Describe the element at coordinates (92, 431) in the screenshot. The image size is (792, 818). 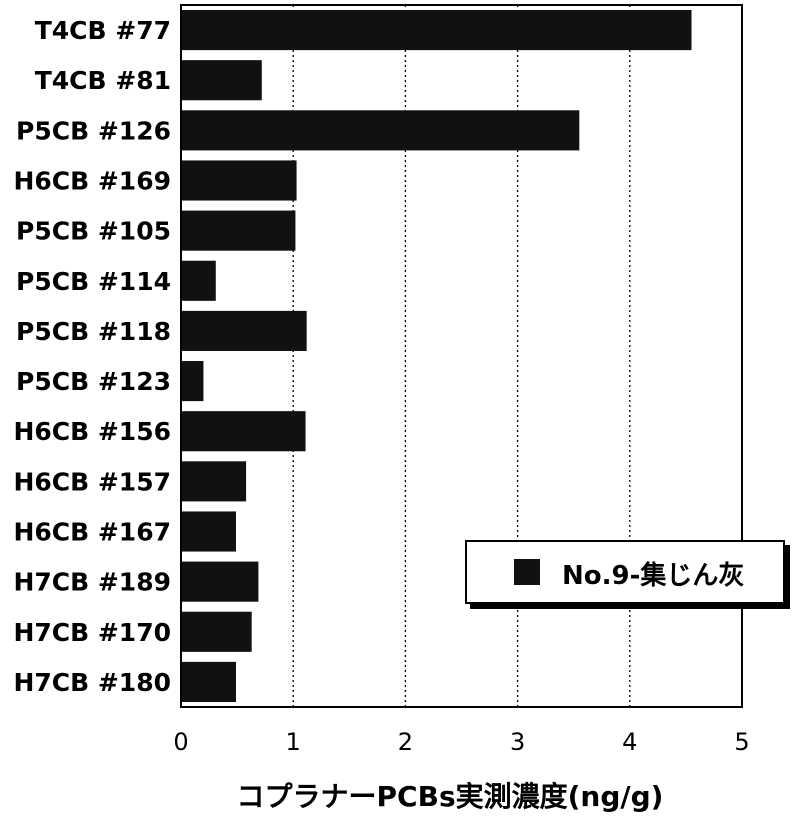
I see `category-label: H6CB #156` at that location.